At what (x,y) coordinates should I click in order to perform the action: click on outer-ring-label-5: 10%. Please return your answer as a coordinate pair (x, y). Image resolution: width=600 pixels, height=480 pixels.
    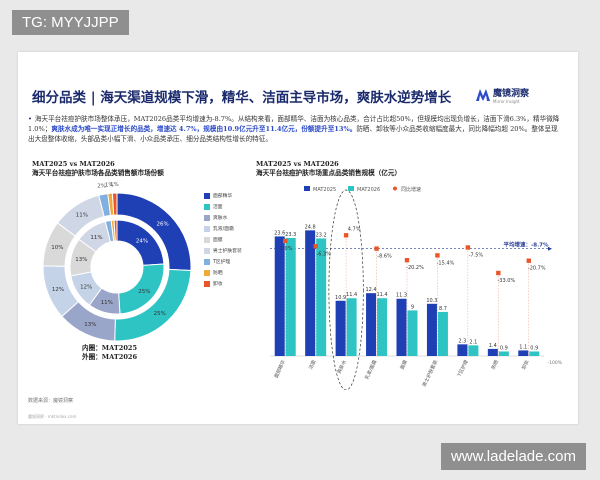
    Looking at the image, I should click on (57, 248).